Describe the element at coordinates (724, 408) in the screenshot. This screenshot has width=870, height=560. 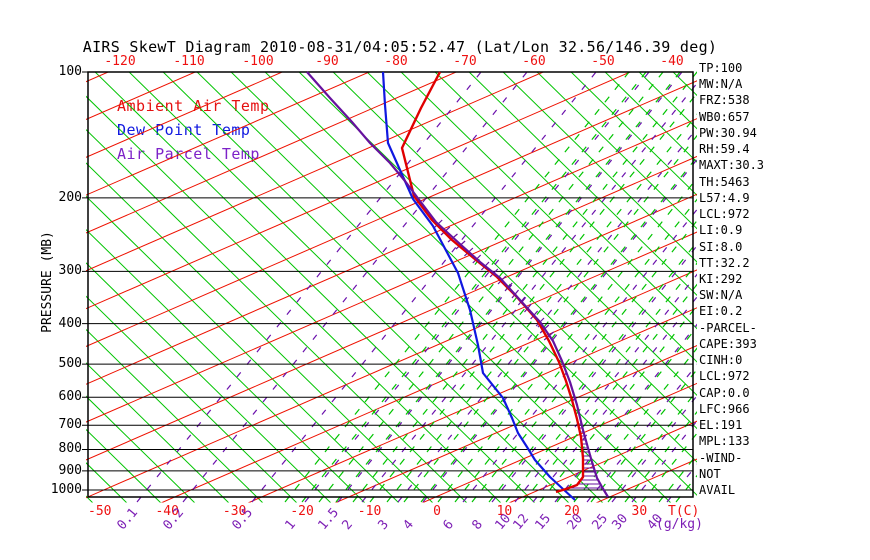
I see `stat-line: LFC:966` at that location.